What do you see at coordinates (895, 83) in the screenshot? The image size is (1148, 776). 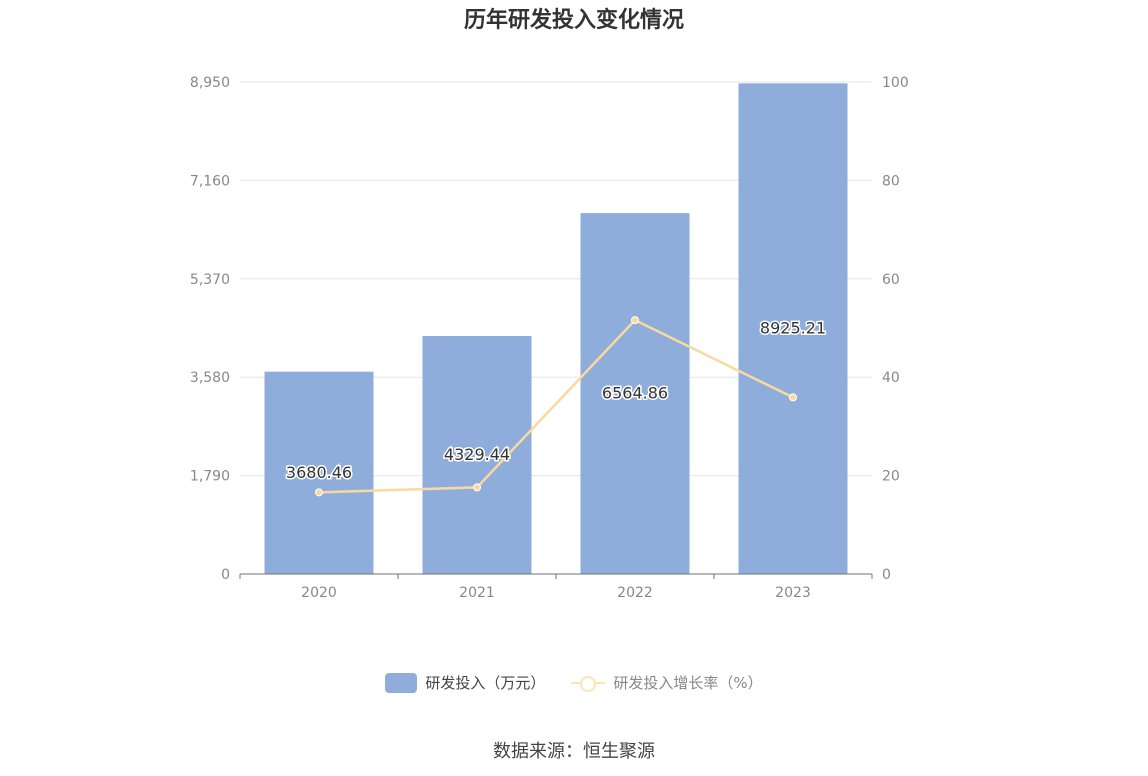 I see `y-right-tick-label: 100` at bounding box center [895, 83].